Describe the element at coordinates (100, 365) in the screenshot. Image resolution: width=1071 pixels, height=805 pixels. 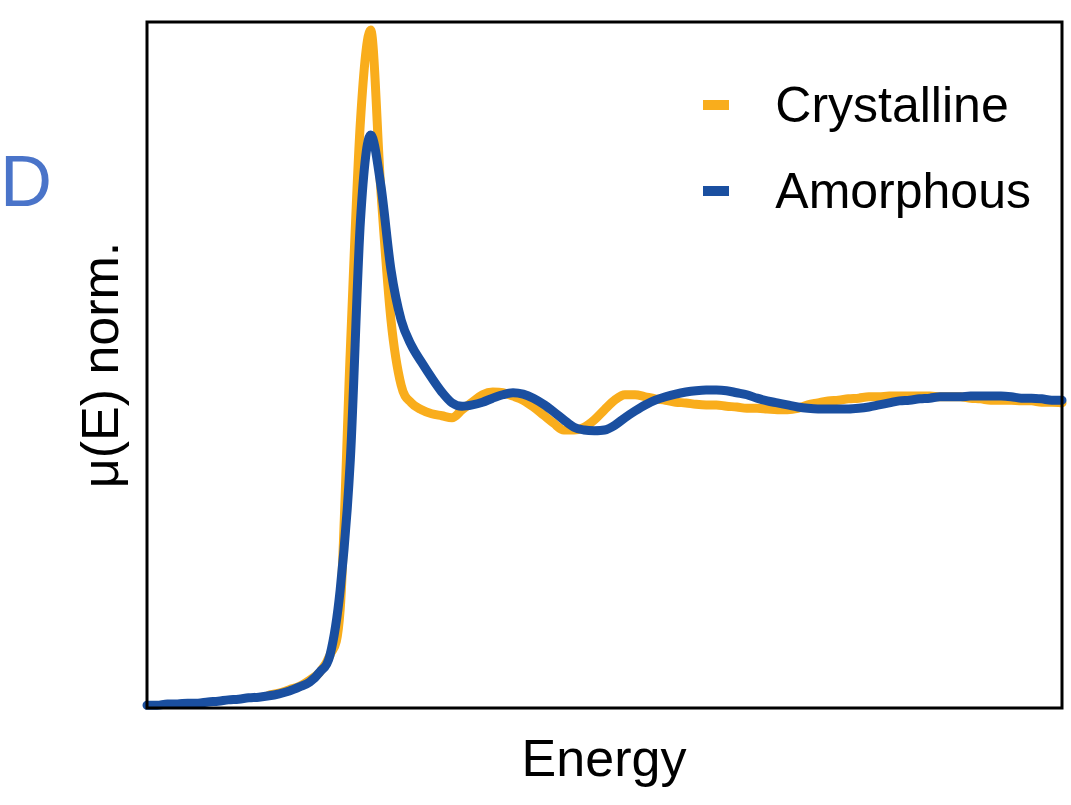
I see `y-axis-title: μ(E) norm.` at that location.